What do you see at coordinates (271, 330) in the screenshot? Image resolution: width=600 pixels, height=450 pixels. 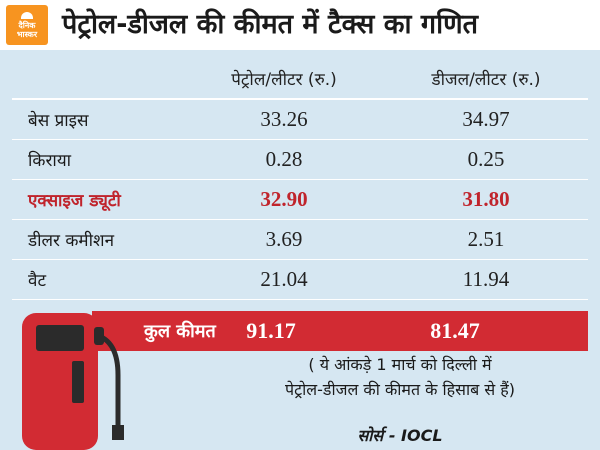 I see `total-petrol-value: 91.17` at bounding box center [271, 330].